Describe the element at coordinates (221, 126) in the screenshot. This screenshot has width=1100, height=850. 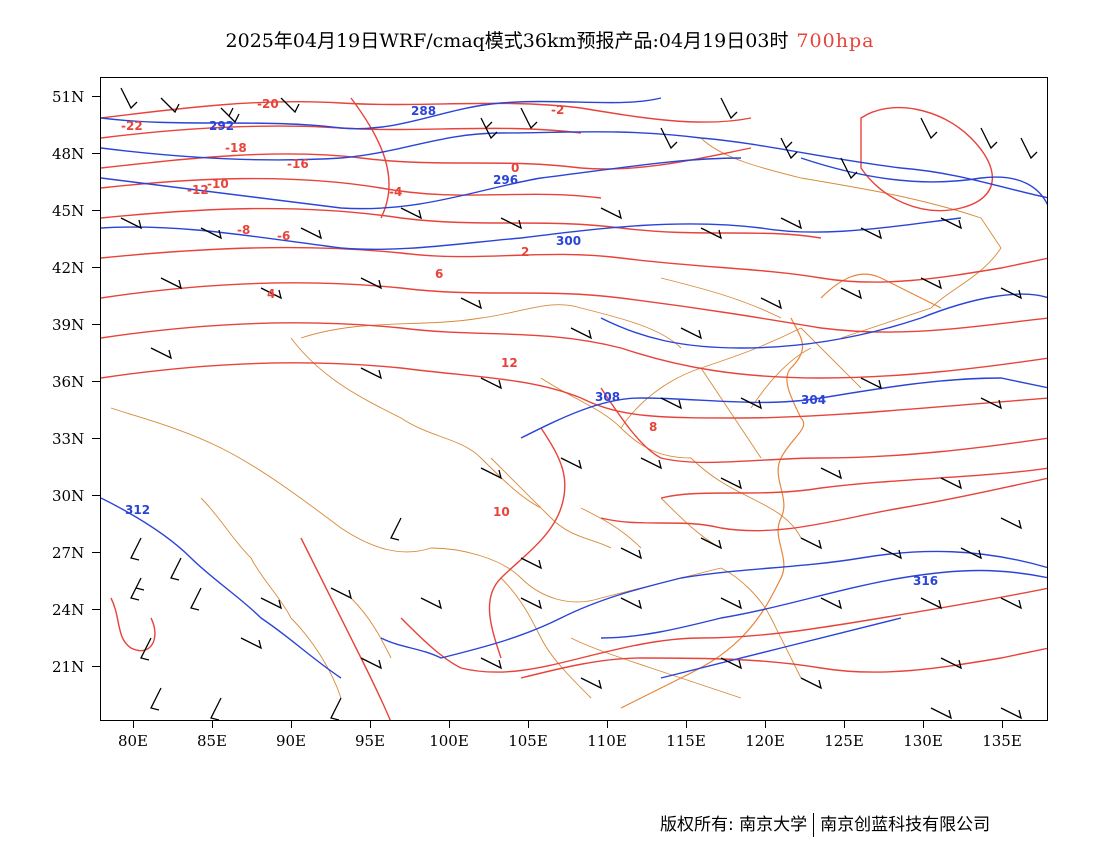
I see `hlabel-292: 292` at that location.